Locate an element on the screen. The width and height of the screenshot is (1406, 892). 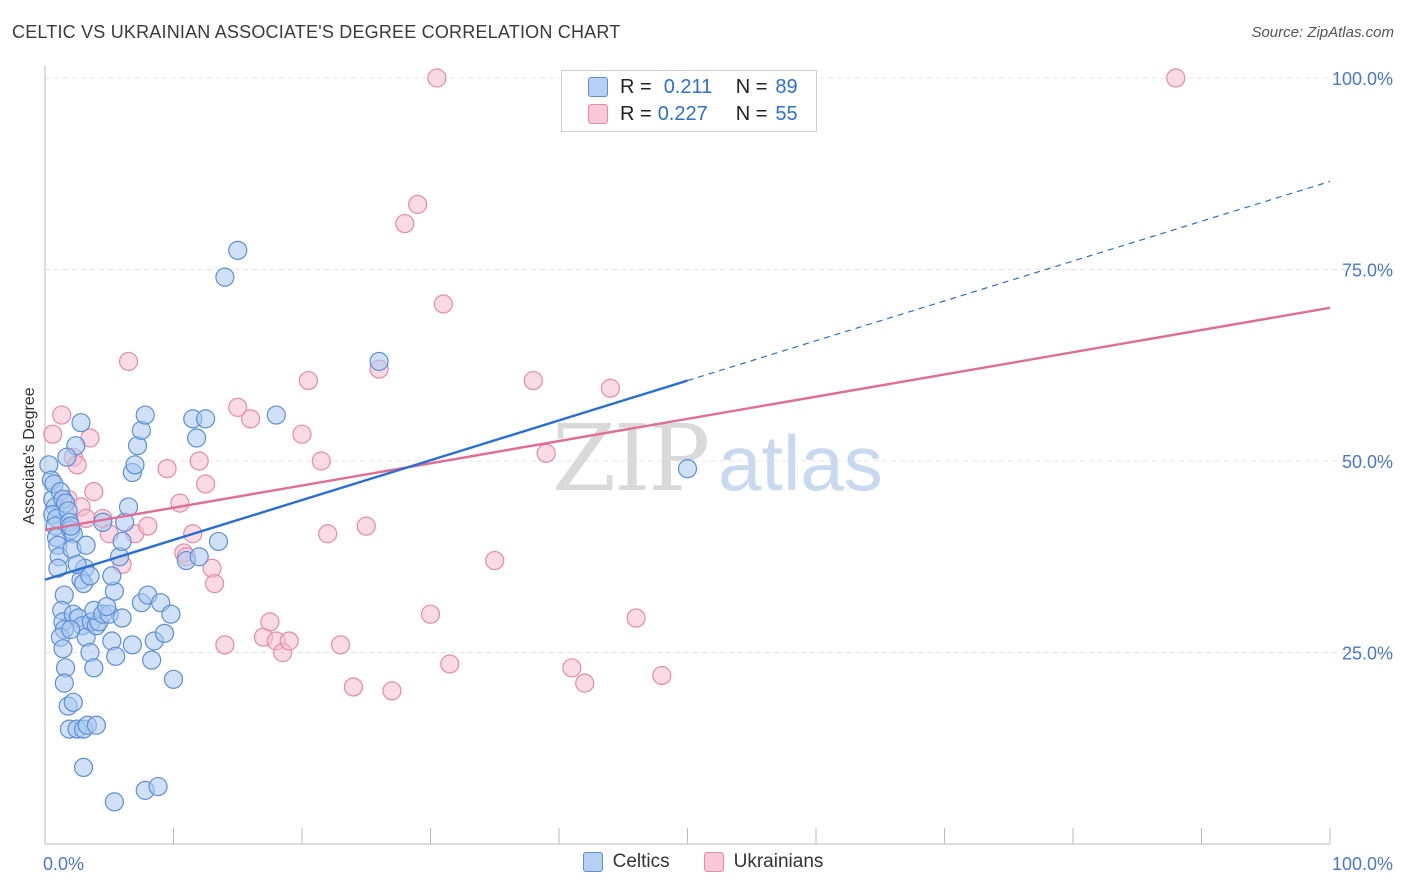
legend-r-value: 0.227 is located at coordinates (682, 113).